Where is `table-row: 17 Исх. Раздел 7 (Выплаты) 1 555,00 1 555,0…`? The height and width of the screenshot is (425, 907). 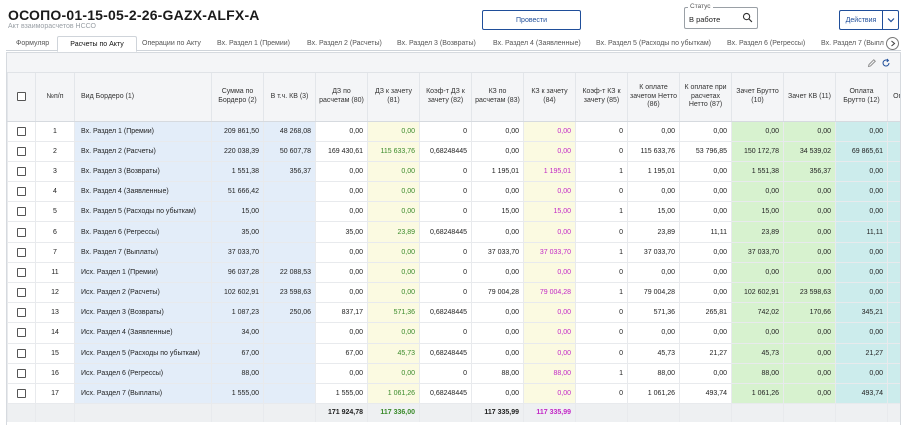
table-row: 17 Исх. Раздел 7 (Выплаты) 1 555,00 1 555,0… is located at coordinates (453, 394).